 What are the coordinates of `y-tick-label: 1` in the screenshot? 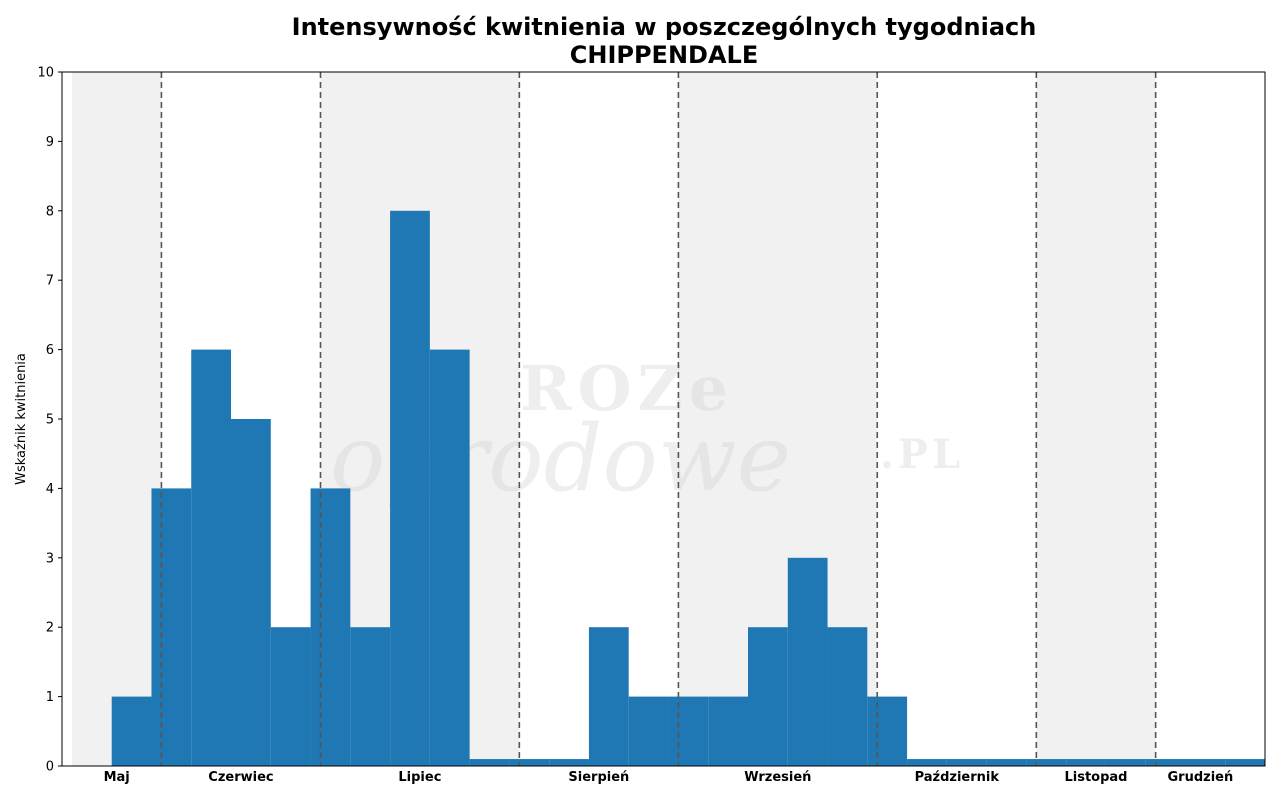 It's located at (50, 697).